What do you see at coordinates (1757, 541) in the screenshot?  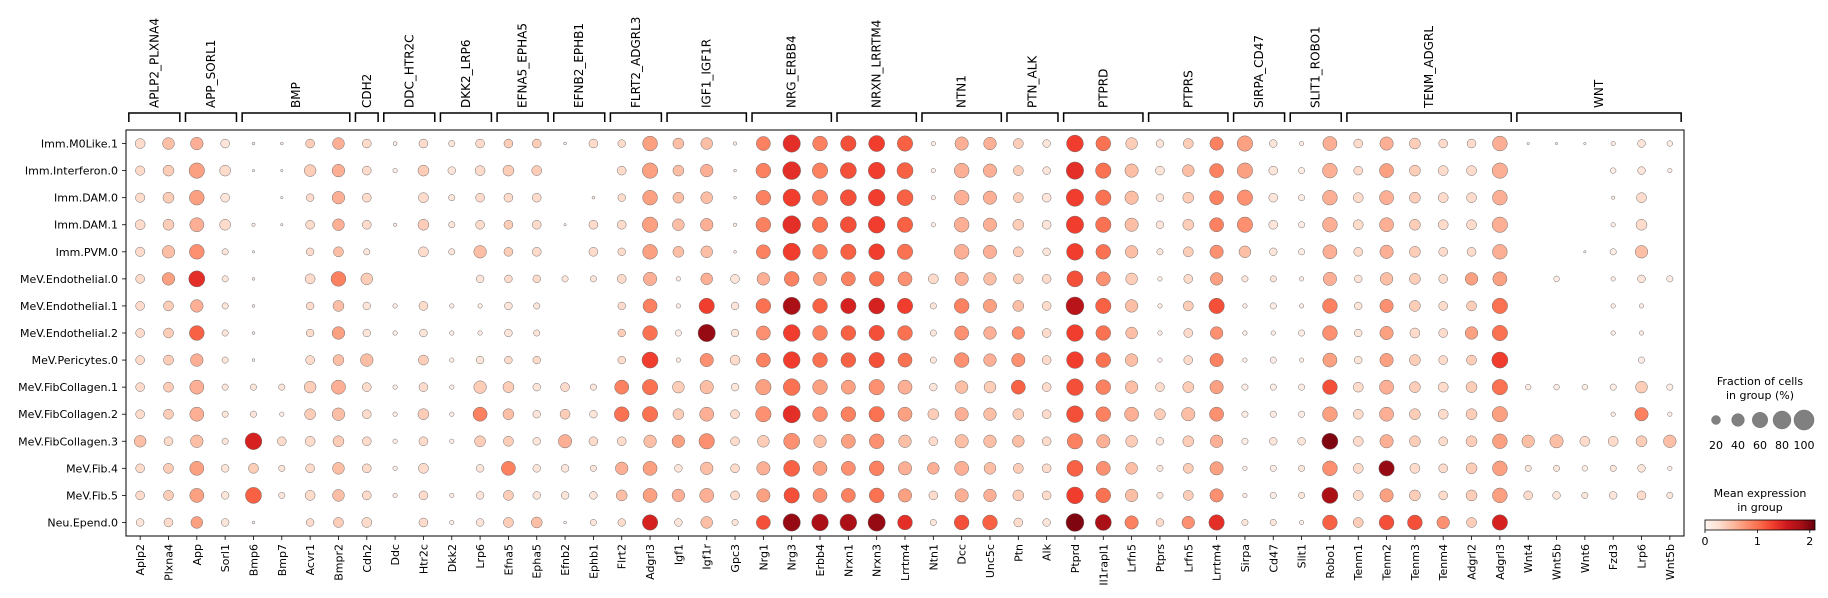 I see `colorbar-tick: 1` at bounding box center [1757, 541].